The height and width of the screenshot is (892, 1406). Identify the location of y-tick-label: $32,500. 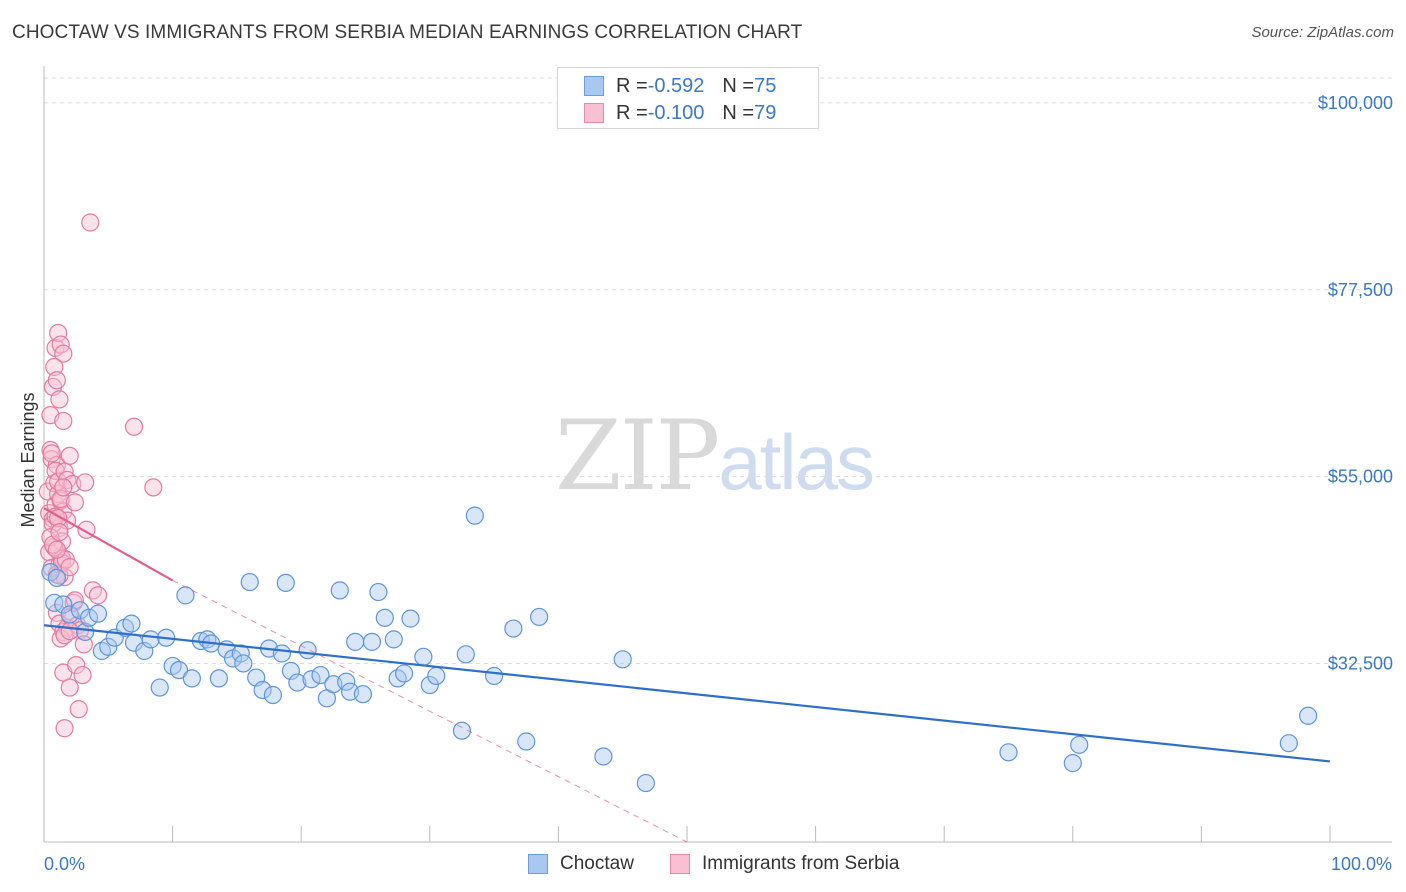
(1360, 663).